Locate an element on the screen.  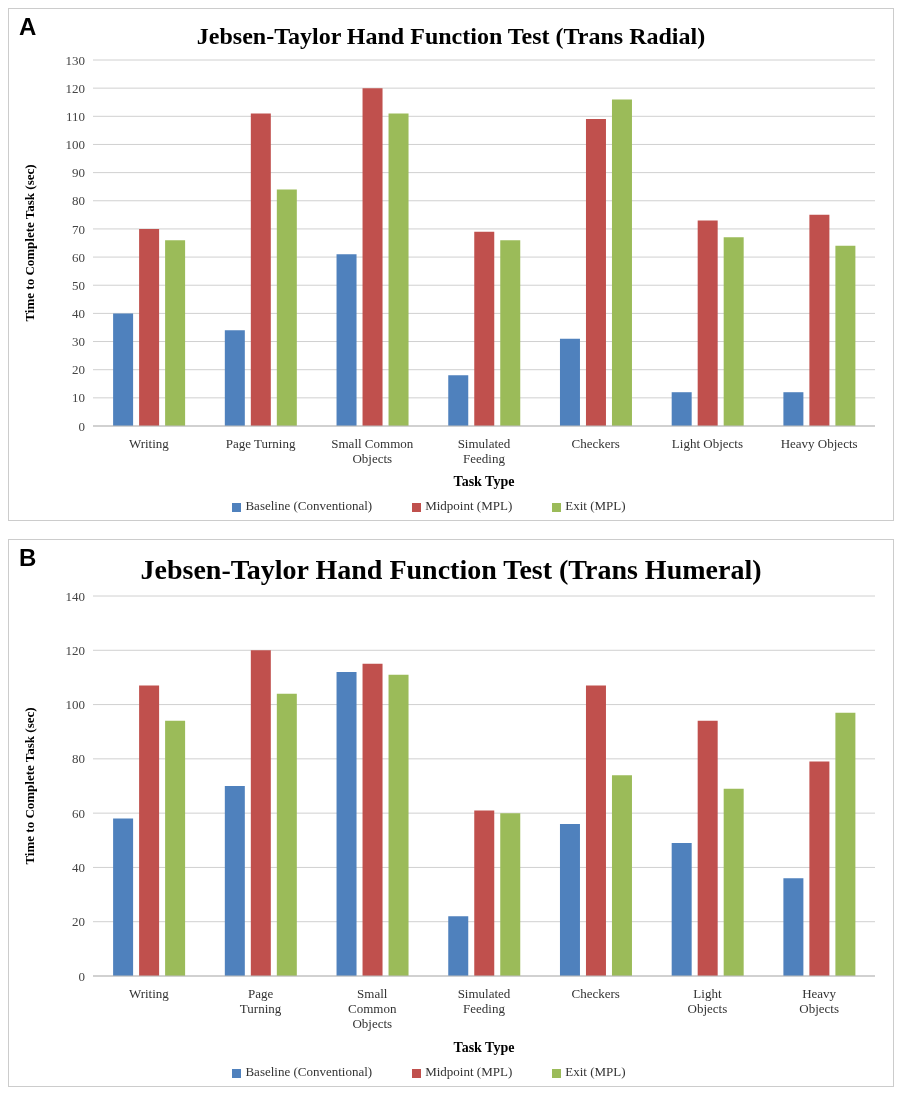
y-tick-label: 110 is located at coordinates (75, 116).